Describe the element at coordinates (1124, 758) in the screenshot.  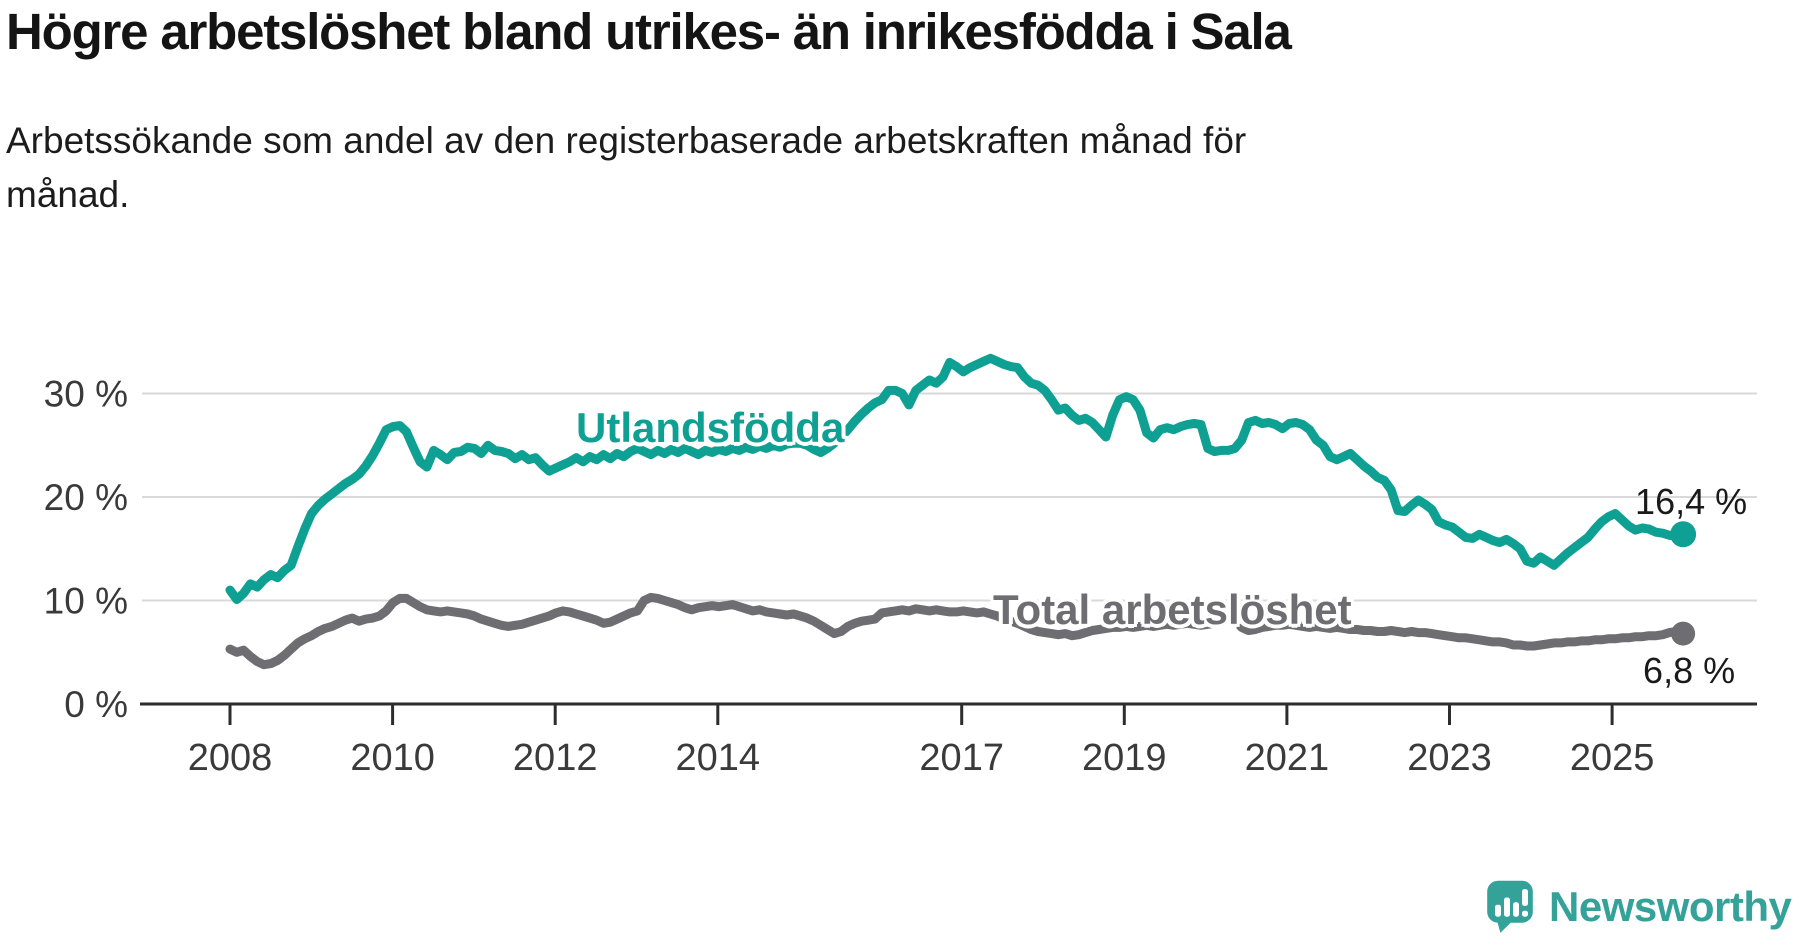
I see `x-axis-label-2019: 2019` at that location.